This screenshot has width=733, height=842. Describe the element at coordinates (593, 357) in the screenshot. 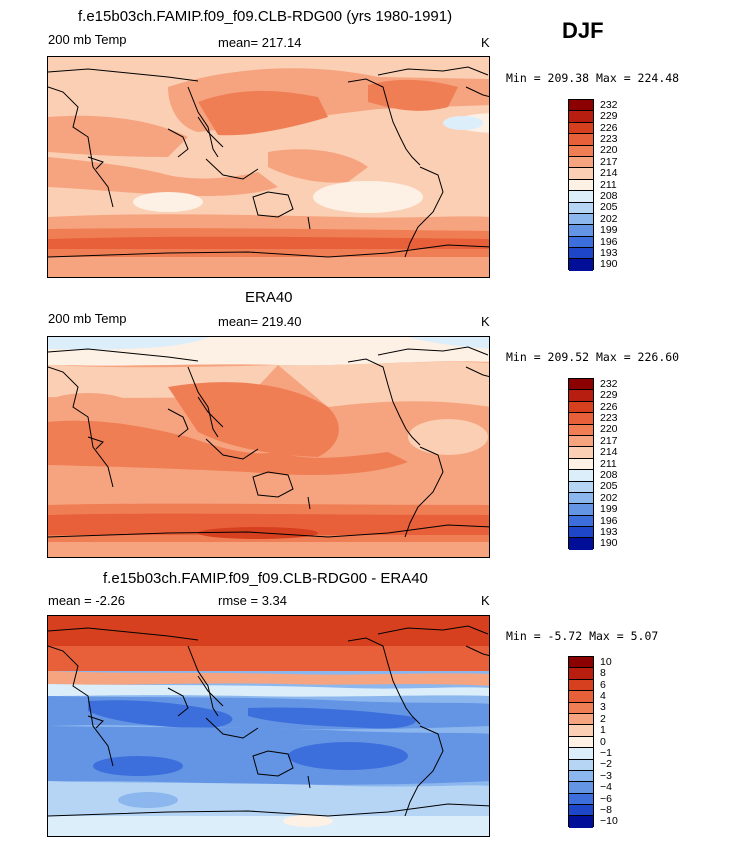

I see `panel2-minmax: Min = 209.52 Max = 226.60` at that location.